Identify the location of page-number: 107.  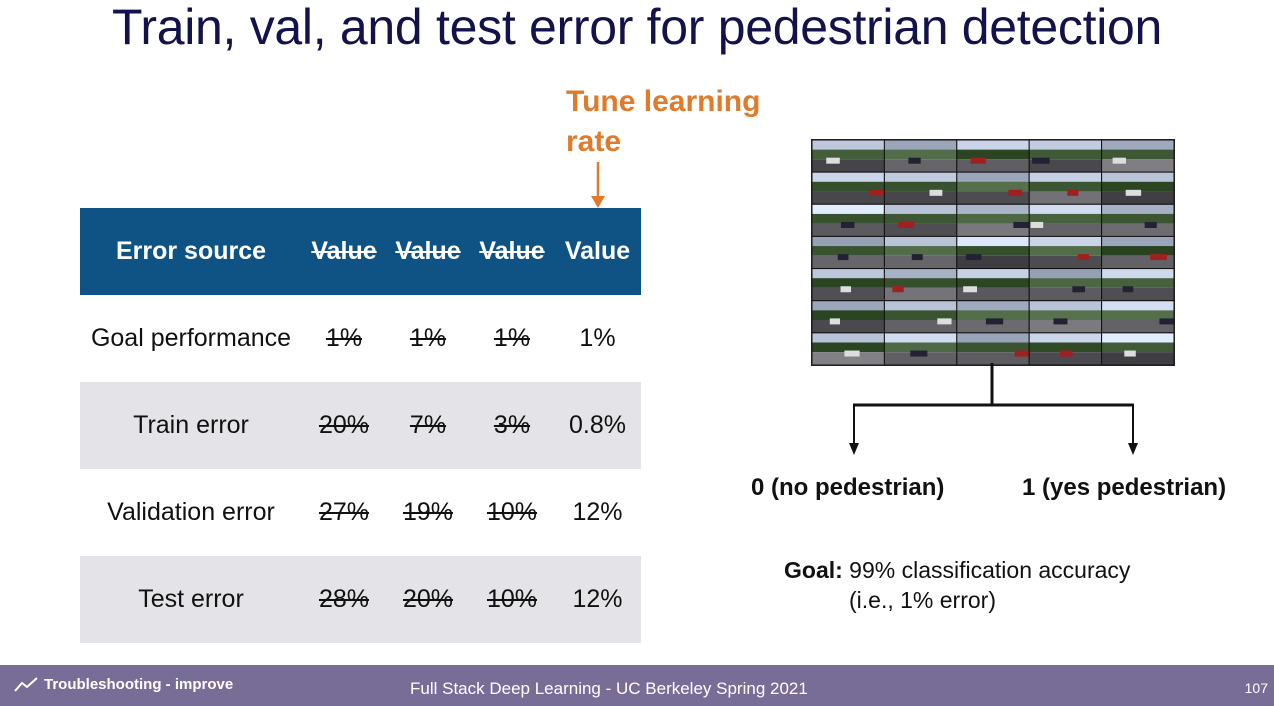
(1256, 688).